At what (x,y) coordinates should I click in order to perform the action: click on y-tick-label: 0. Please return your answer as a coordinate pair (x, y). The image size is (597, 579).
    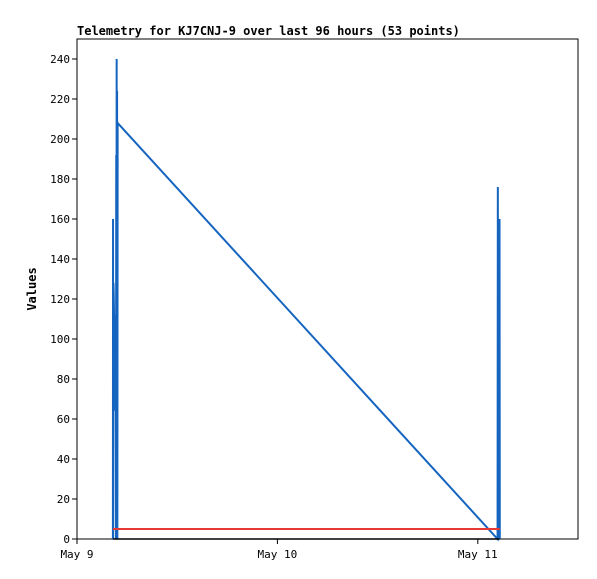
    Looking at the image, I should click on (66, 539).